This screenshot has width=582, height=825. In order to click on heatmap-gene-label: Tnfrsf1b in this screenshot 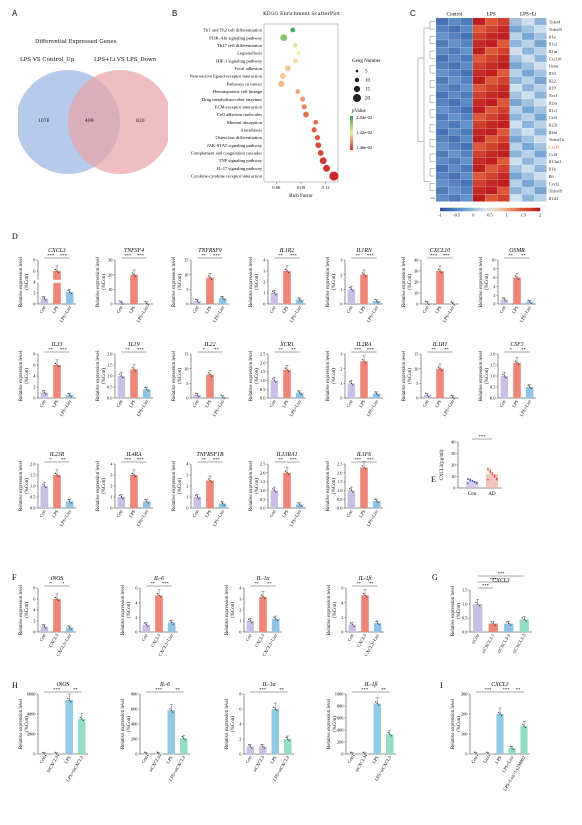, I will do `click(557, 139)`.